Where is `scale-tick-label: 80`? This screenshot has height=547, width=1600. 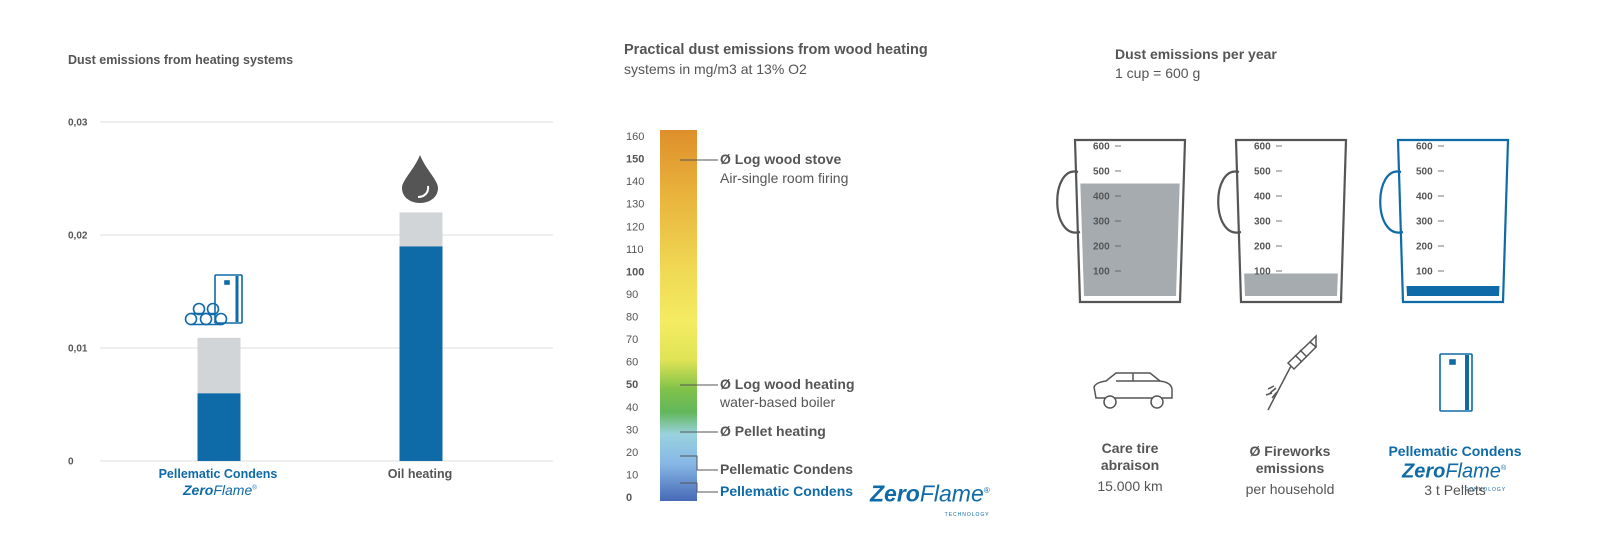 scale-tick-label: 80 is located at coordinates (632, 318).